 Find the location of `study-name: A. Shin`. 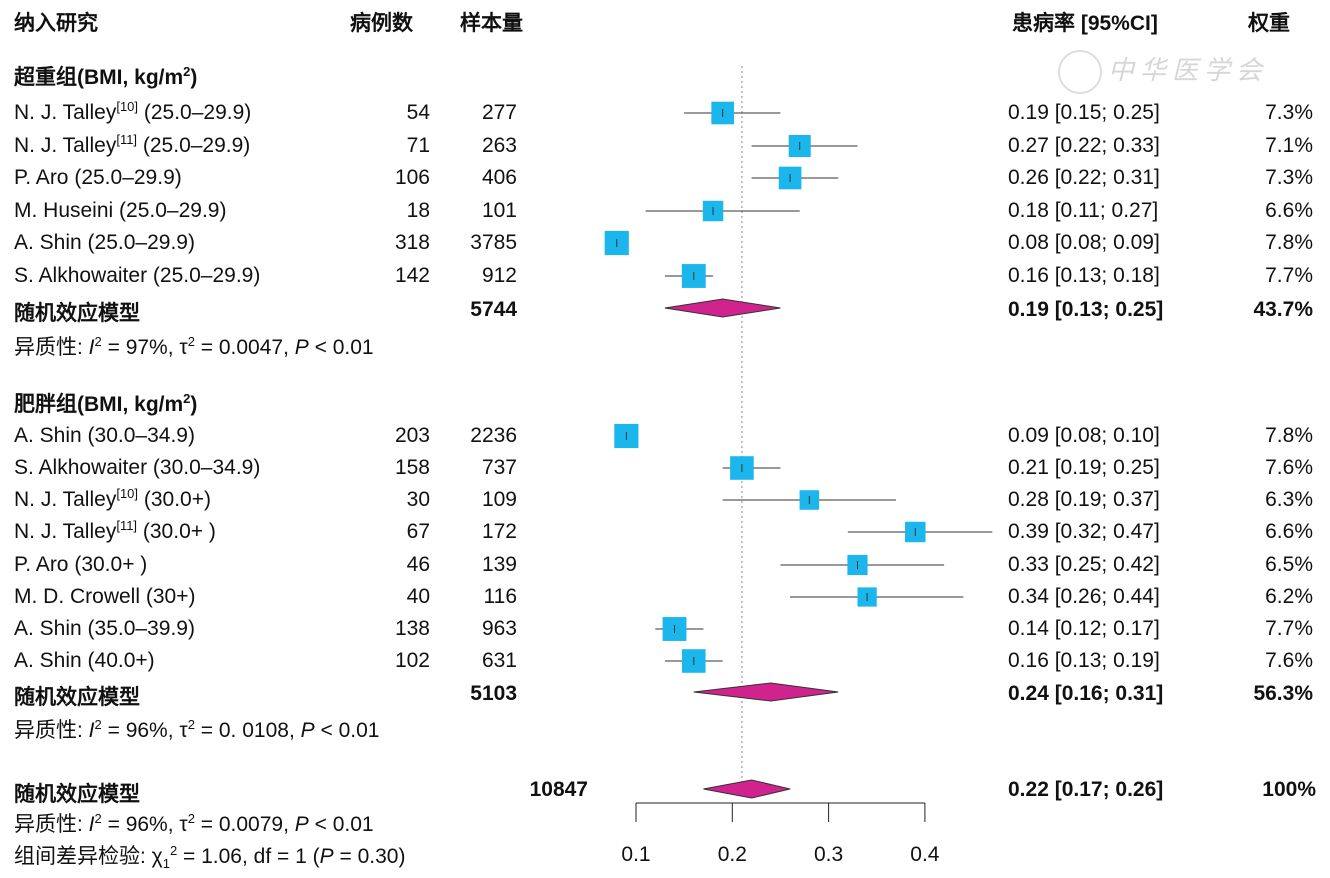

study-name: A. Shin is located at coordinates (48, 435).